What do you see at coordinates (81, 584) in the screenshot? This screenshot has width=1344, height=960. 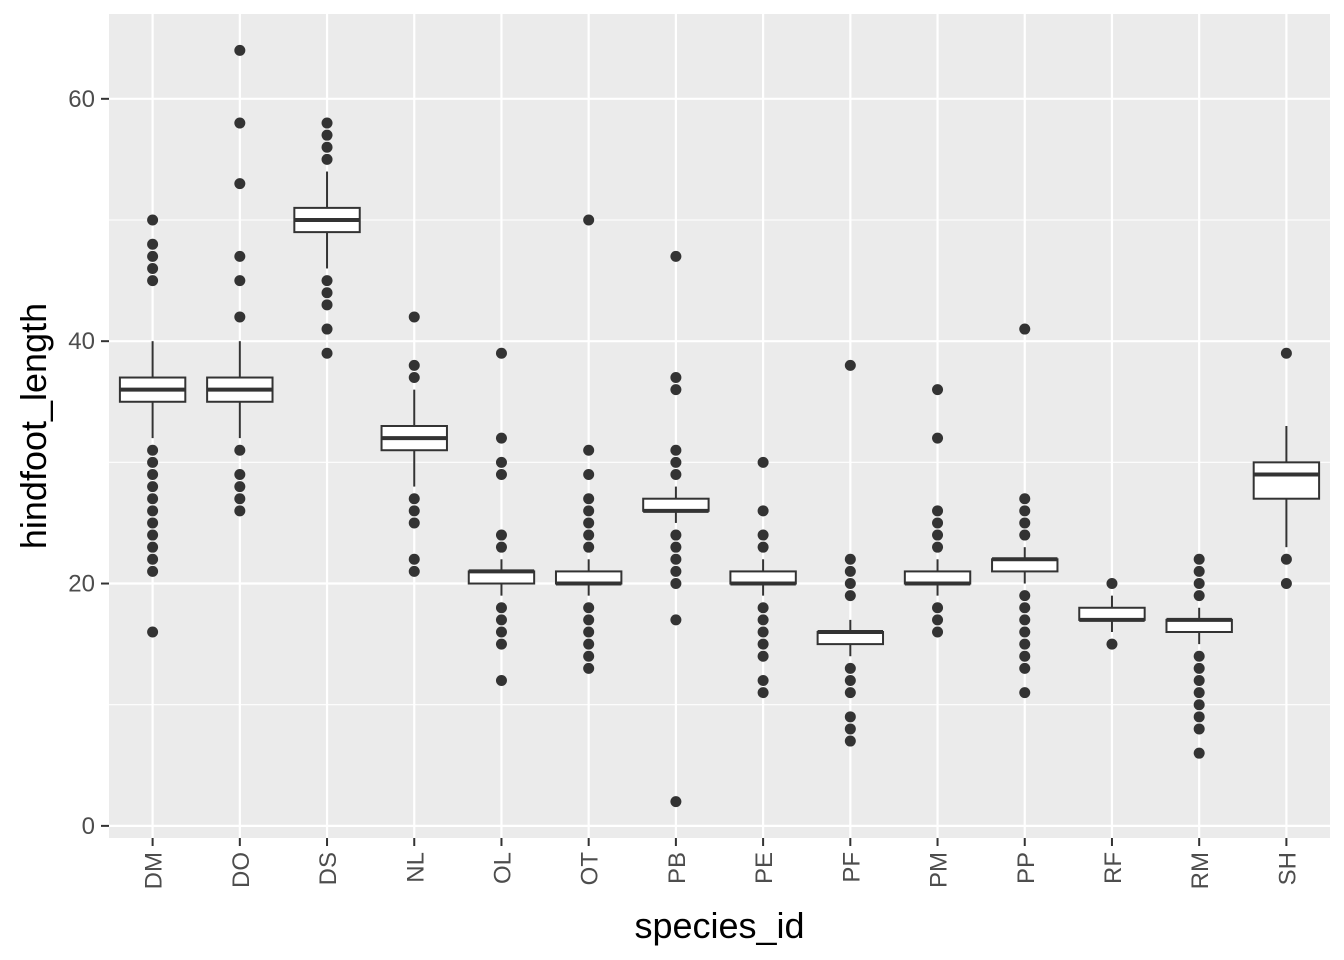 I see `y-tick-label: 20` at bounding box center [81, 584].